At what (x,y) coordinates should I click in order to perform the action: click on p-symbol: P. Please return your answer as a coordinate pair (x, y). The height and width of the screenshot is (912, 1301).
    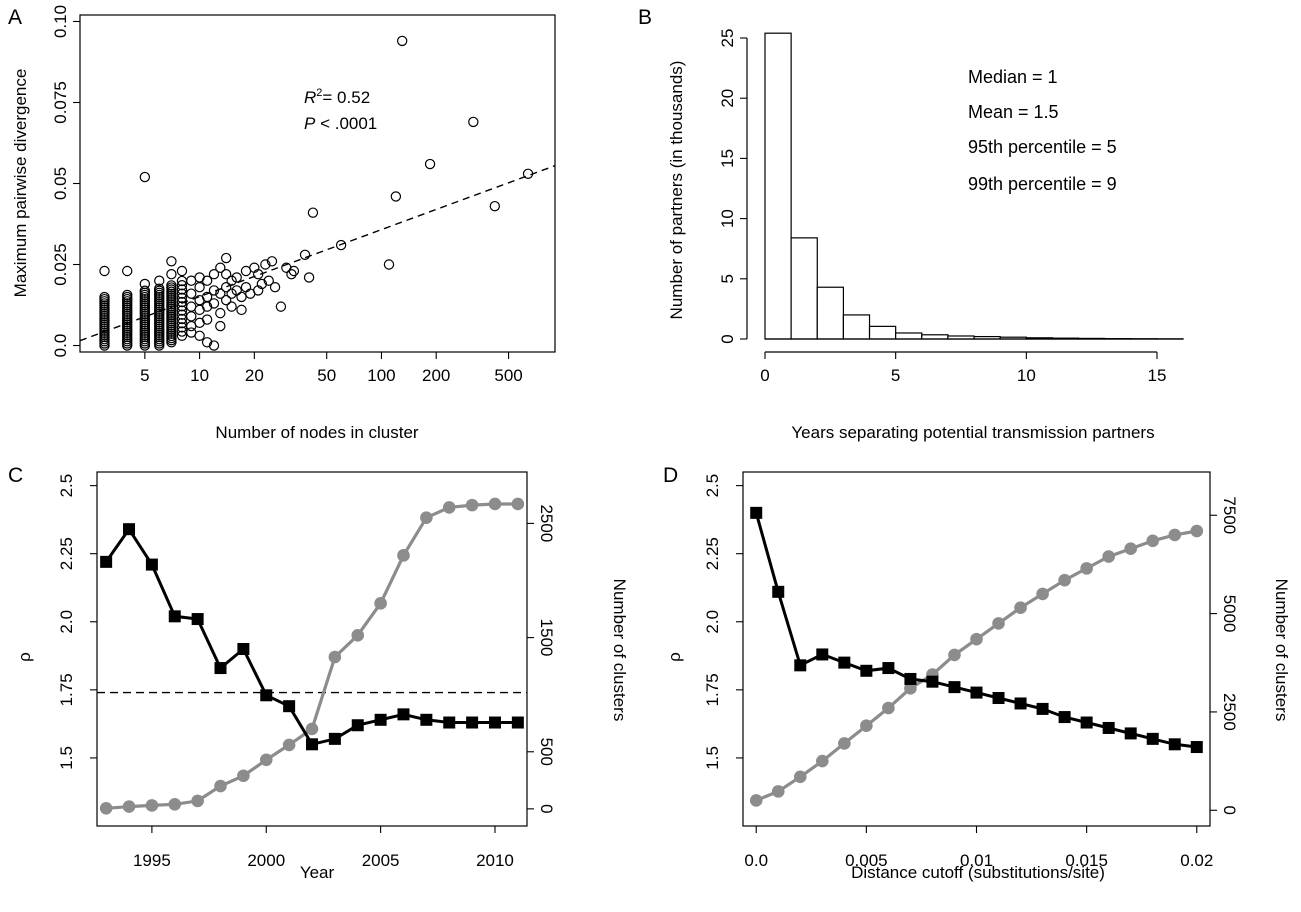
    Looking at the image, I should click on (310, 123).